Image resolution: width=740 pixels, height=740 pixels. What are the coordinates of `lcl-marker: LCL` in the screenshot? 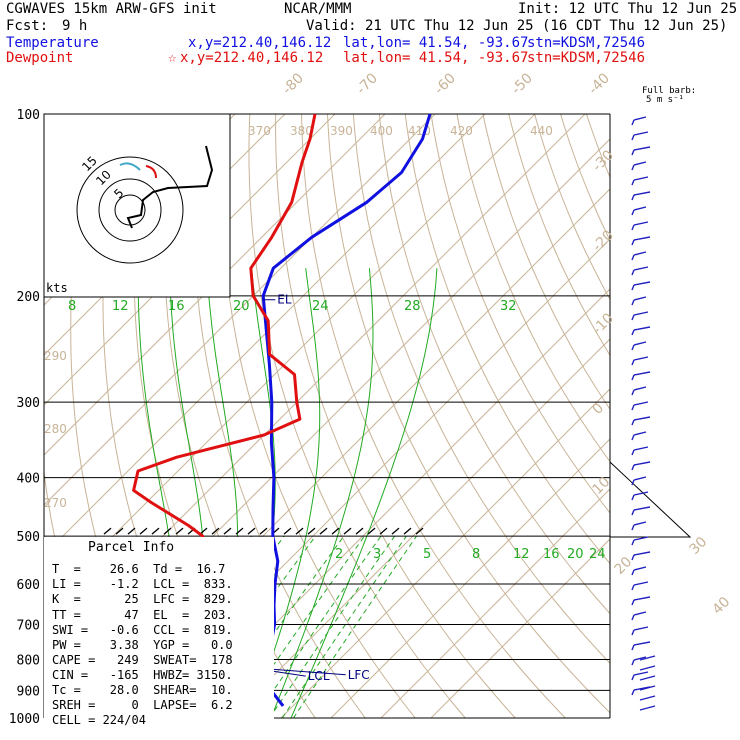 It's located at (319, 676).